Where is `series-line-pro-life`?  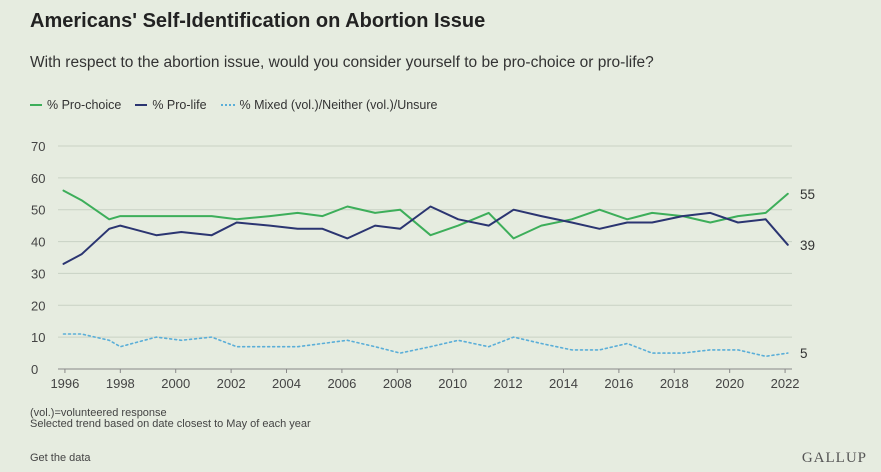 series-line-pro-life is located at coordinates (425, 235).